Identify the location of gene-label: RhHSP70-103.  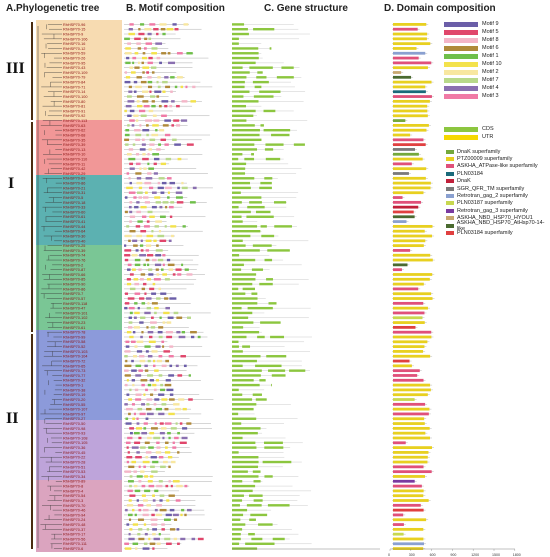
(75, 352).